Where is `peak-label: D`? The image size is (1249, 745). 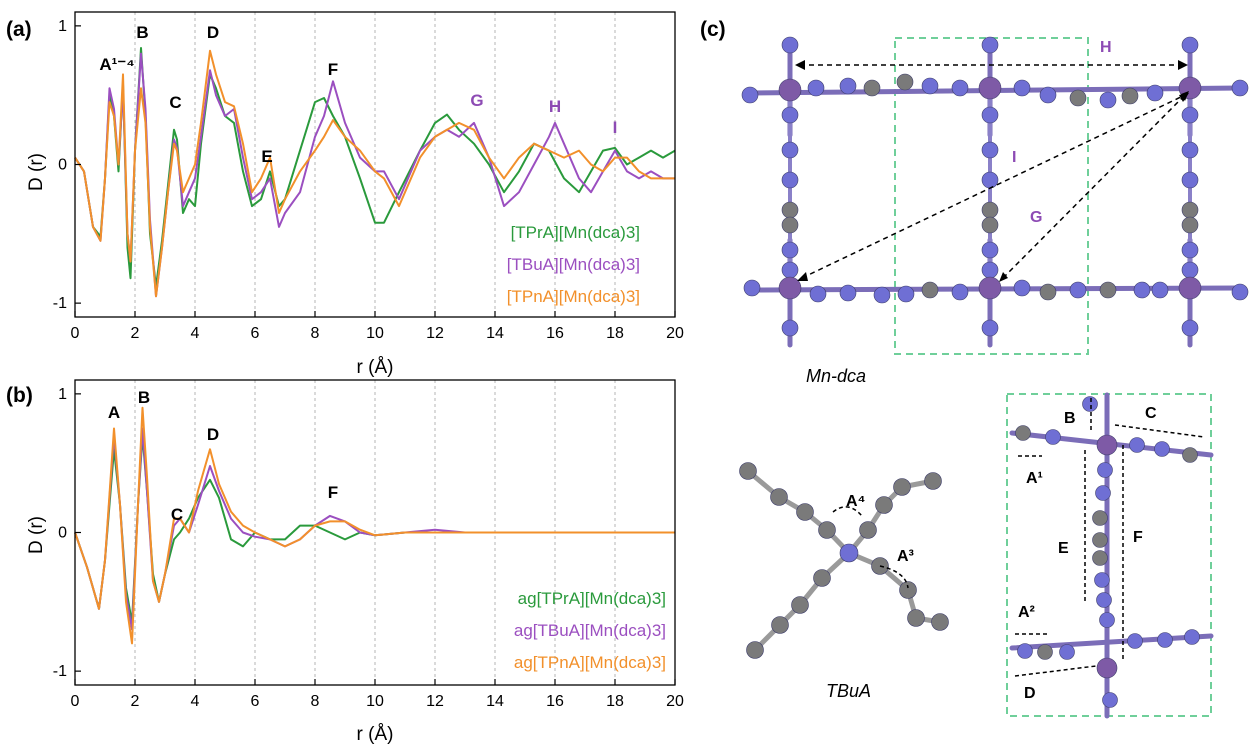 peak-label: D is located at coordinates (213, 434).